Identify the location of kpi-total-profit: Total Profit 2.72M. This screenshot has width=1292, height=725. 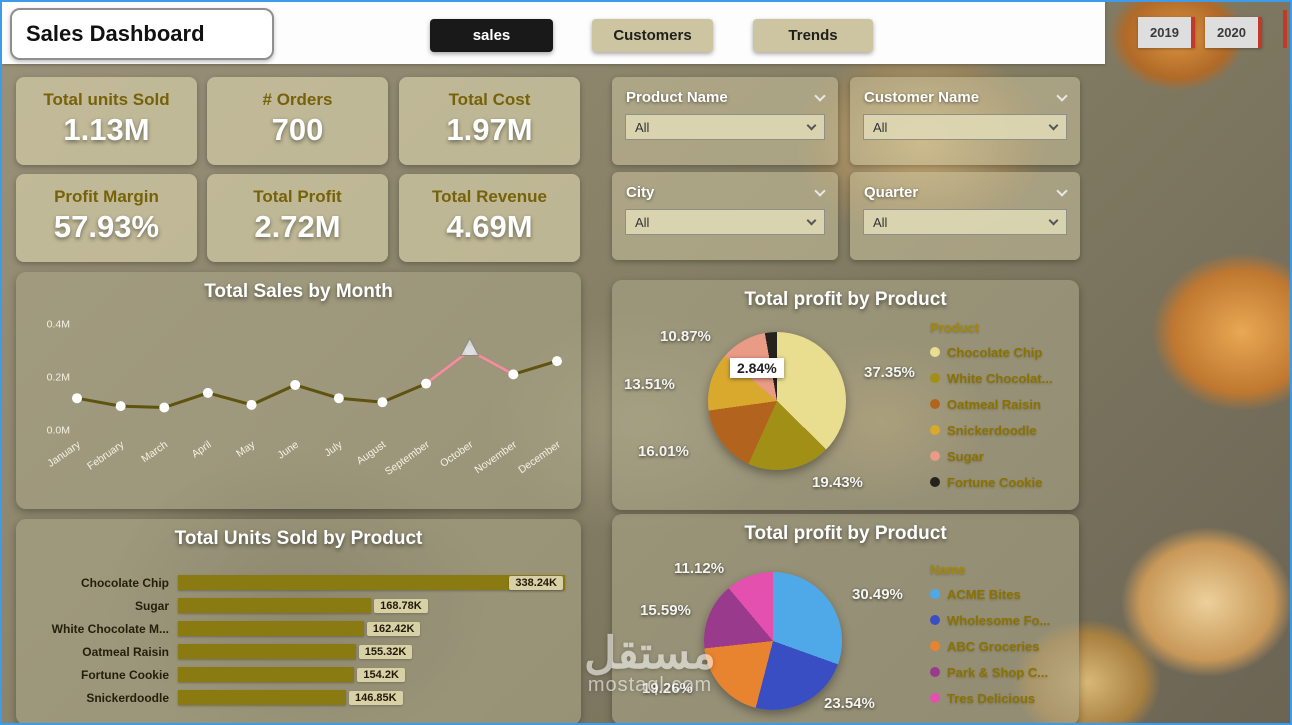
(297, 218).